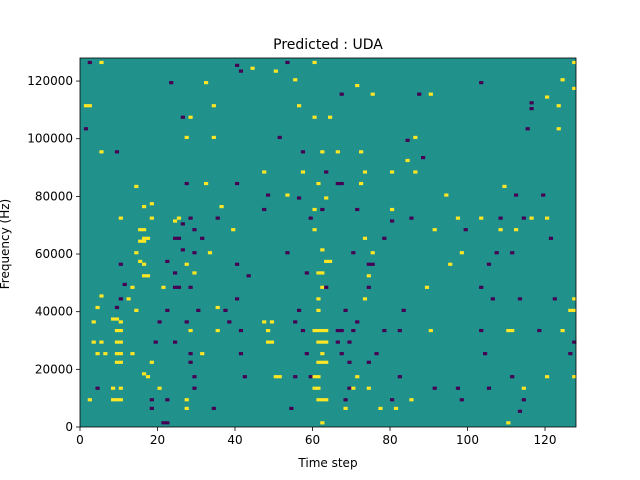 The height and width of the screenshot is (480, 640). I want to click on x-tick-label: 60, so click(312, 440).